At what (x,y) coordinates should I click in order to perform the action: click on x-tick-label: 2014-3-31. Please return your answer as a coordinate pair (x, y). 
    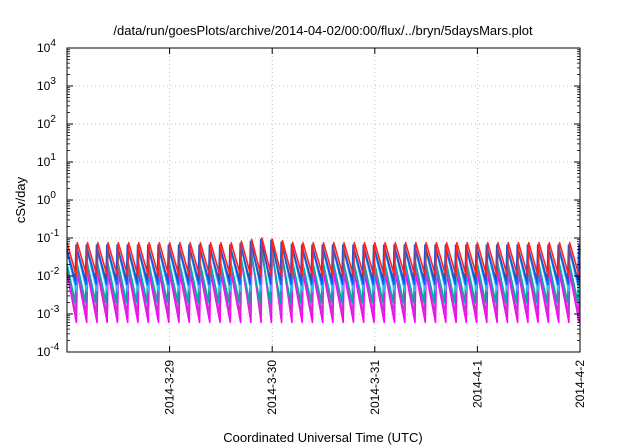
    Looking at the image, I should click on (375, 387).